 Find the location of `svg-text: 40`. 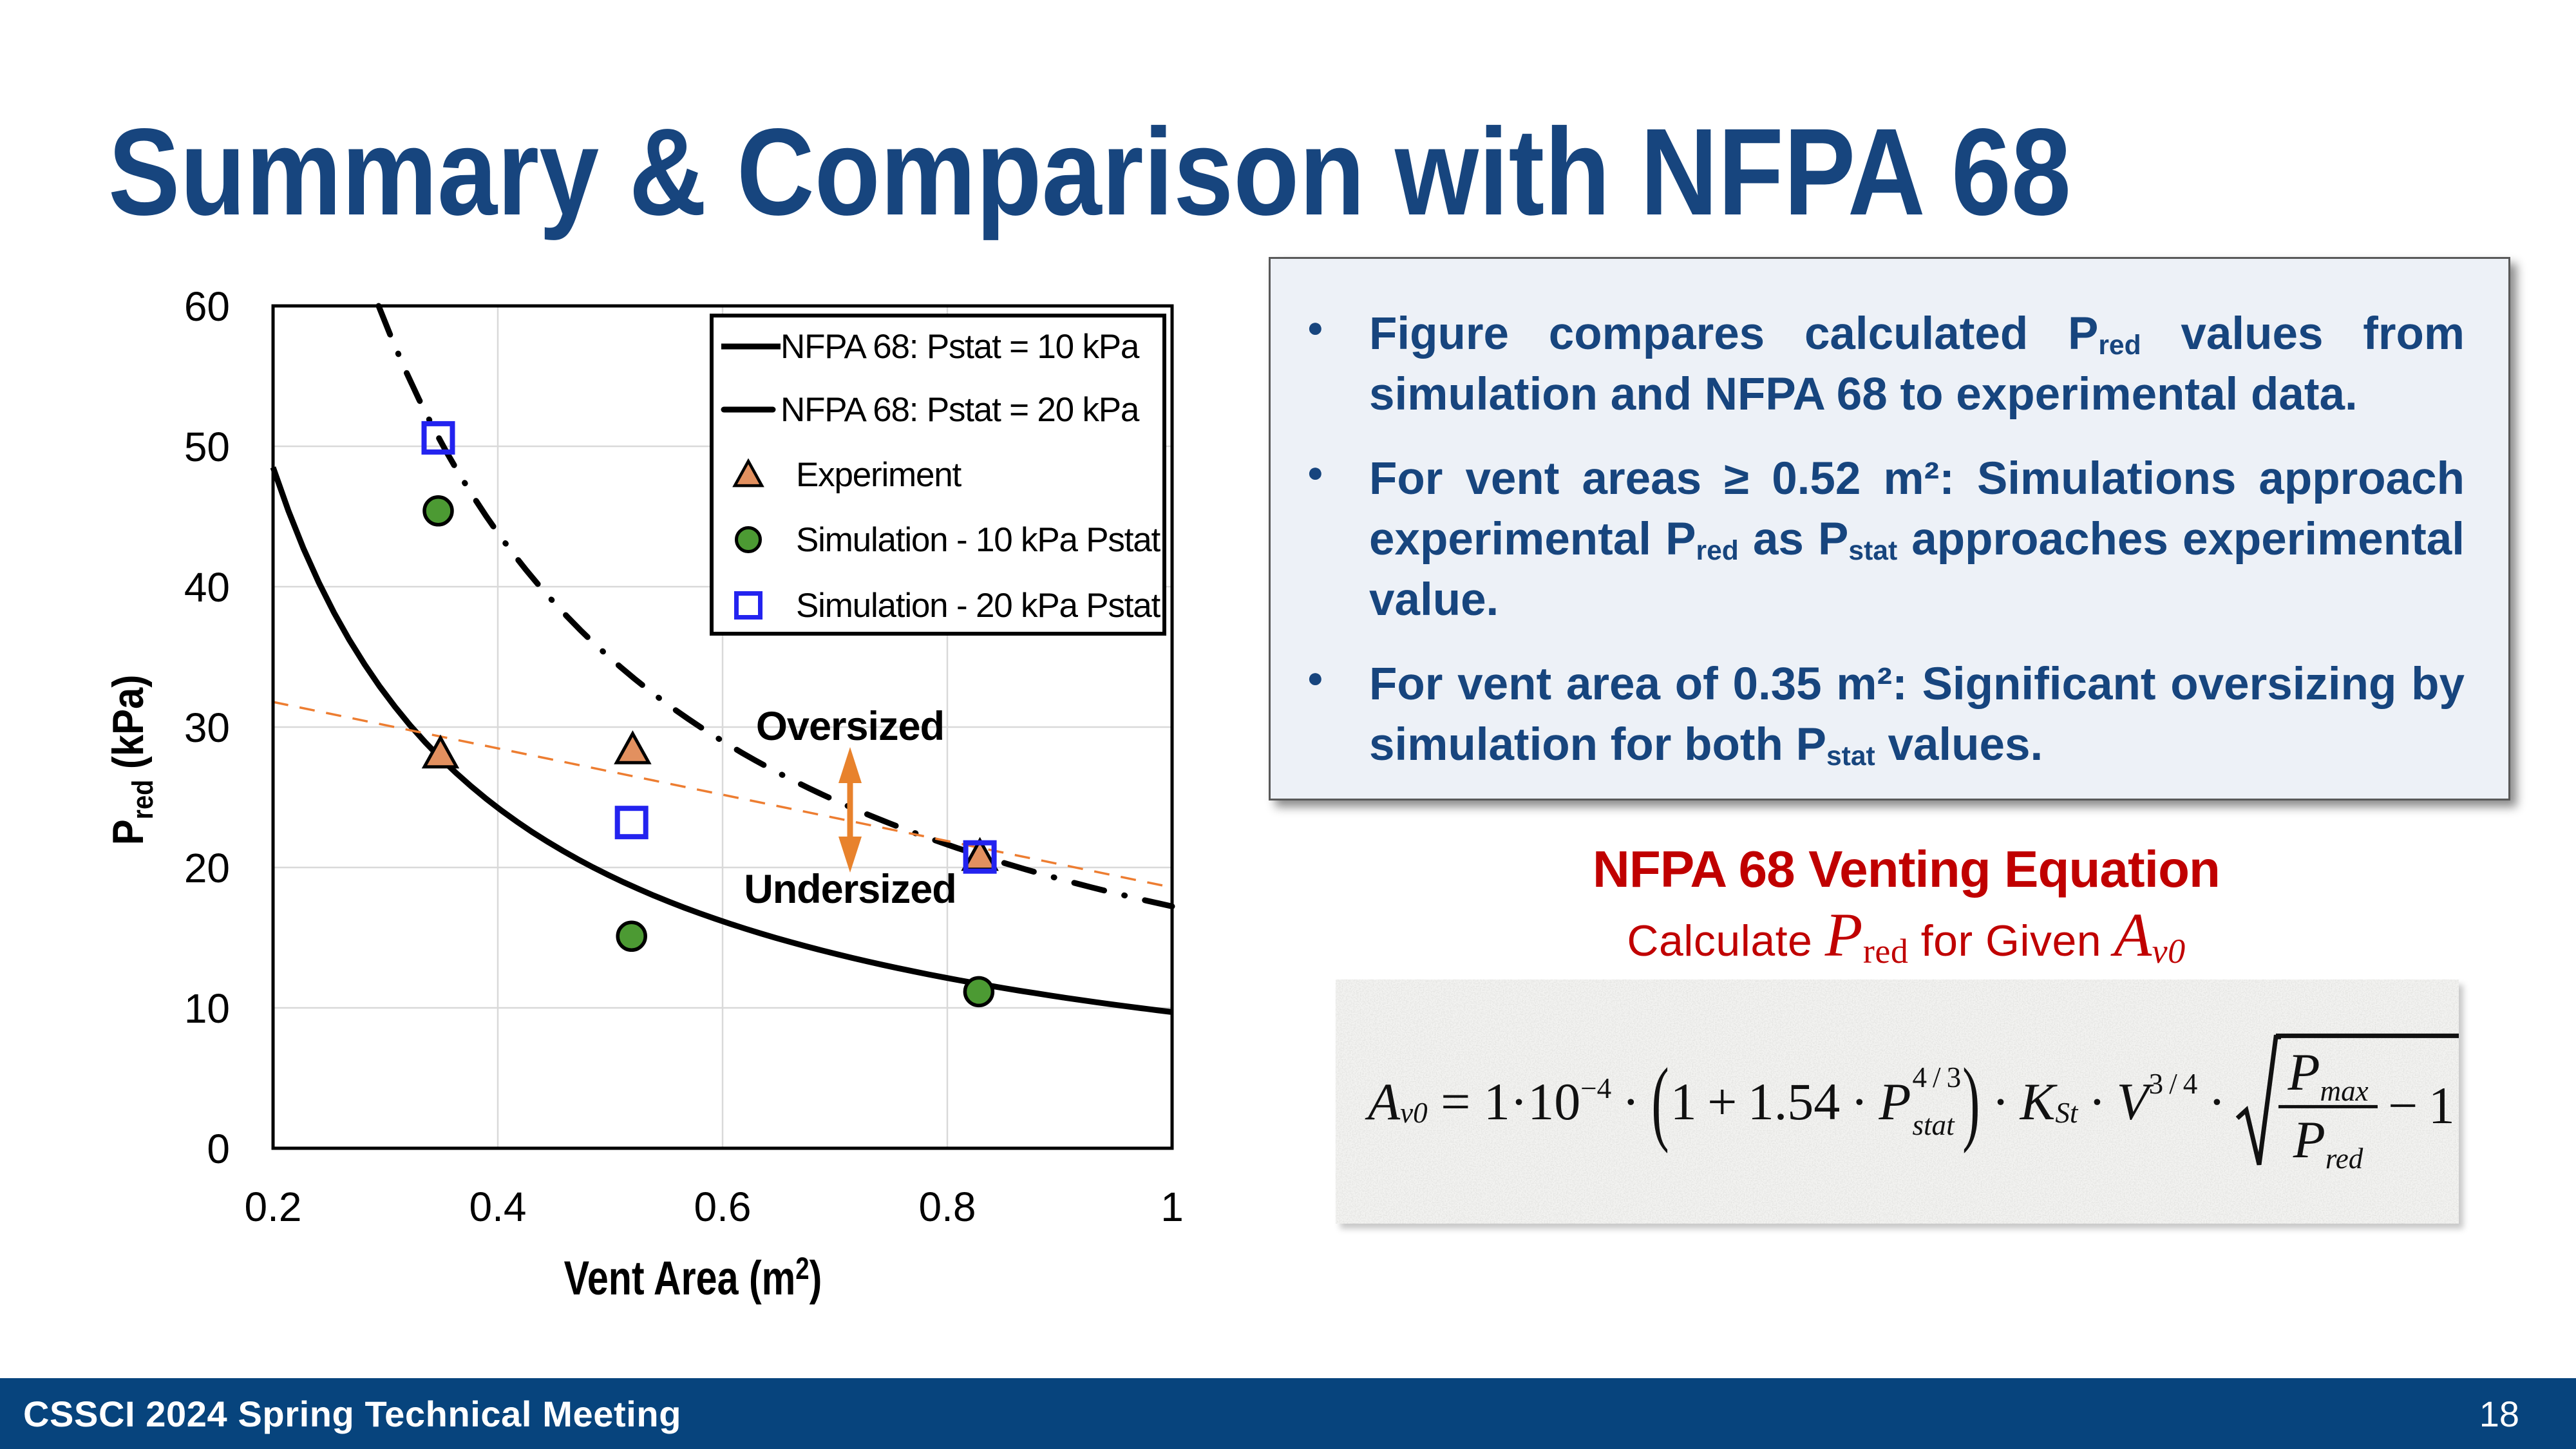

svg-text: 40 is located at coordinates (207, 587).